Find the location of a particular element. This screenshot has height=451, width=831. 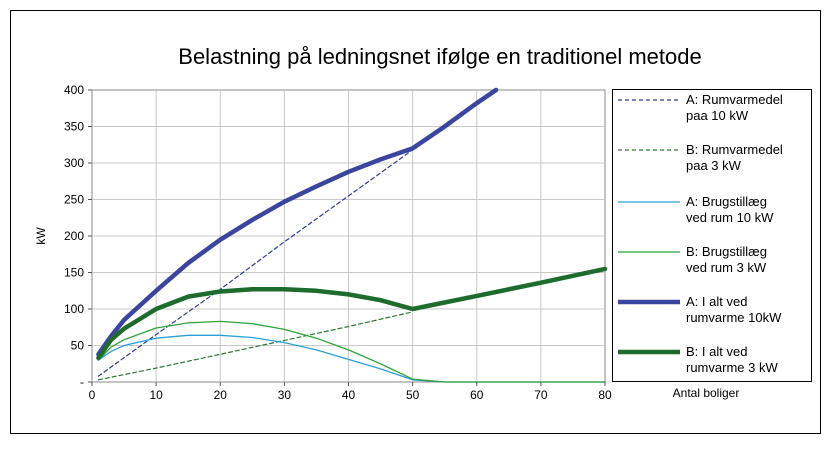

y-axis-label: kW is located at coordinates (41, 236).